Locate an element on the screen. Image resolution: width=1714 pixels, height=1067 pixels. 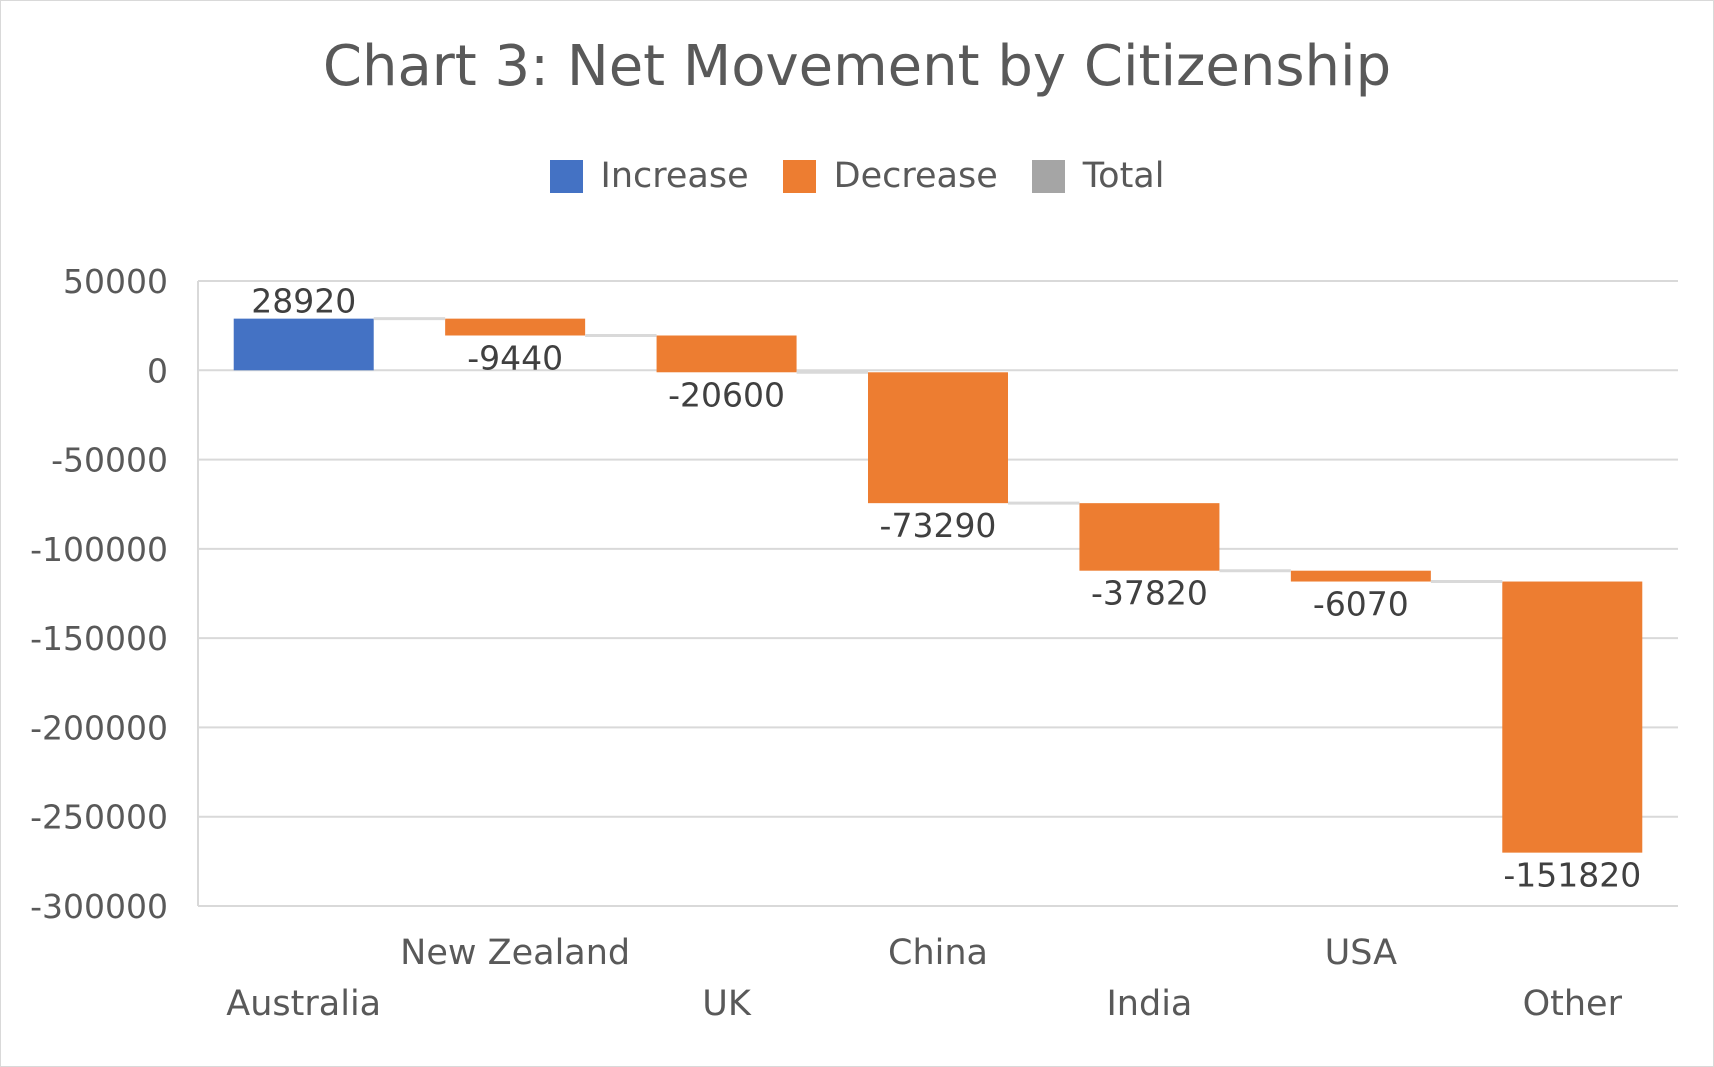
chart-legend: Increase Decrease Total is located at coordinates (857, 176).